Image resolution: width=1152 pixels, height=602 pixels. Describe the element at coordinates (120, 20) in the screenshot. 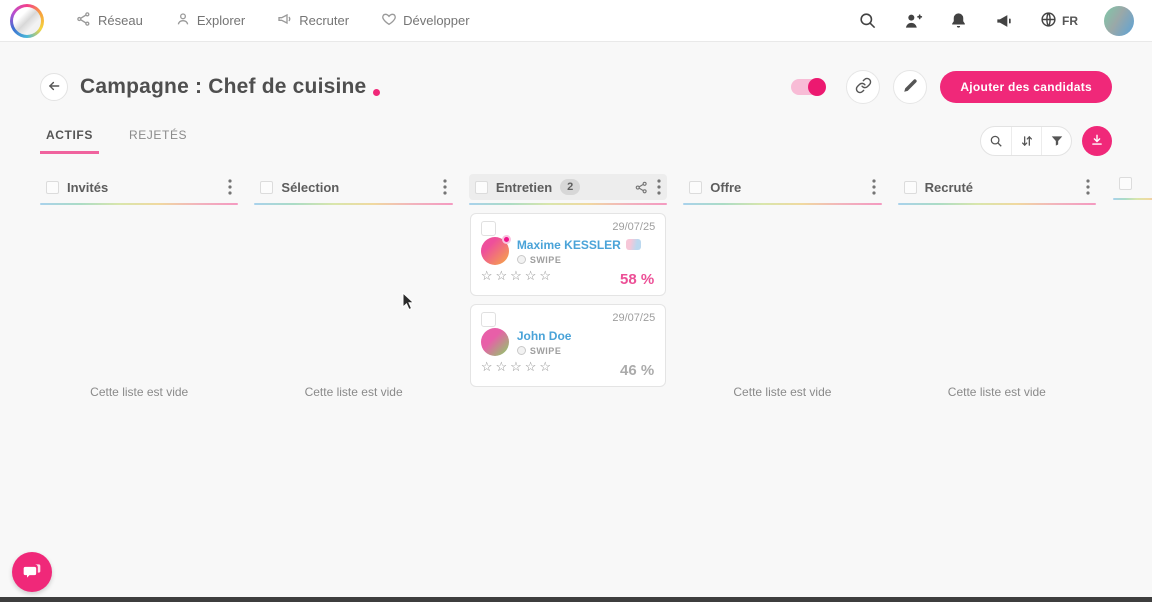

I see `nav-label: Réseau` at that location.